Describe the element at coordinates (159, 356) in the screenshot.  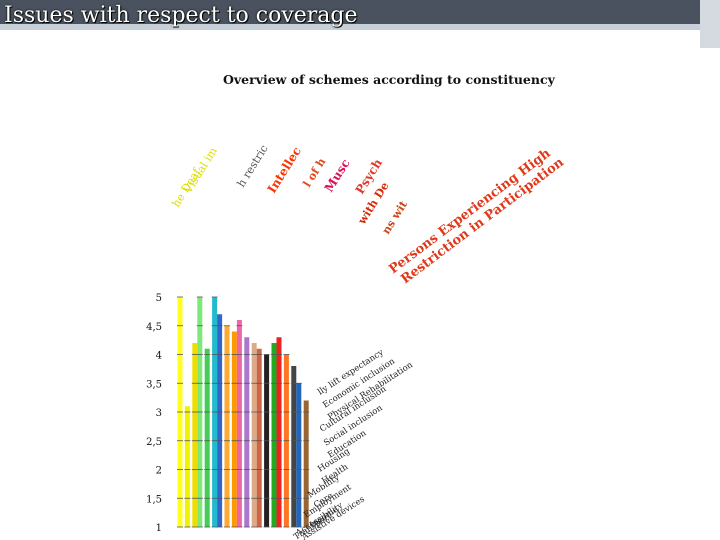
I see `y-tick-label: 4` at that location.